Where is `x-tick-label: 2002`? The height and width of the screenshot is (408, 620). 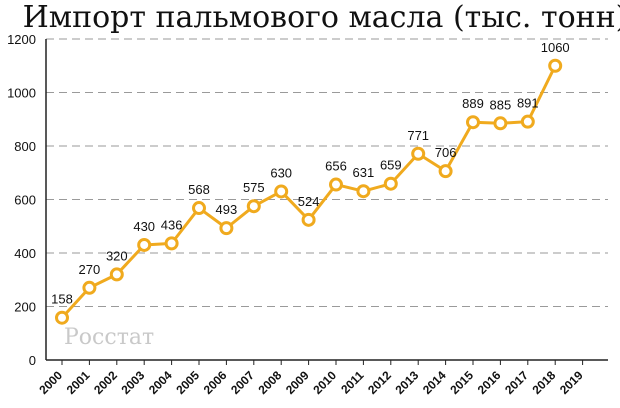
x-tick-label: 2002 is located at coordinates (105, 382).